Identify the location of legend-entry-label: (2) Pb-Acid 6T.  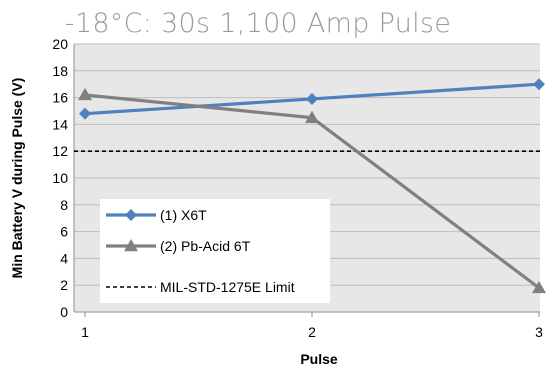
(205, 246).